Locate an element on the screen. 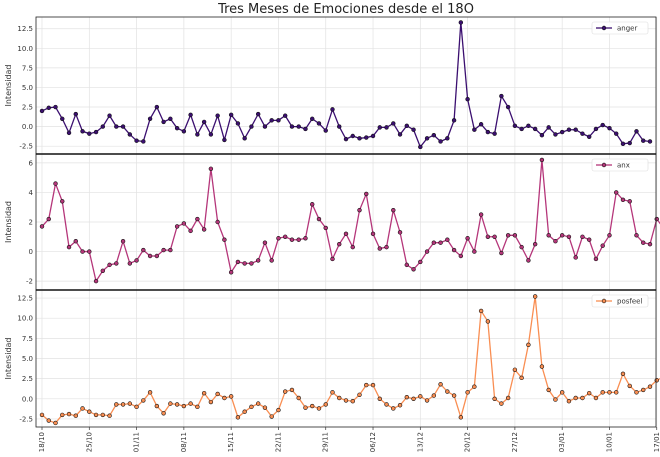 The width and height of the screenshot is (660, 457). y-tick-label: 10.0 is located at coordinates (25, 49).